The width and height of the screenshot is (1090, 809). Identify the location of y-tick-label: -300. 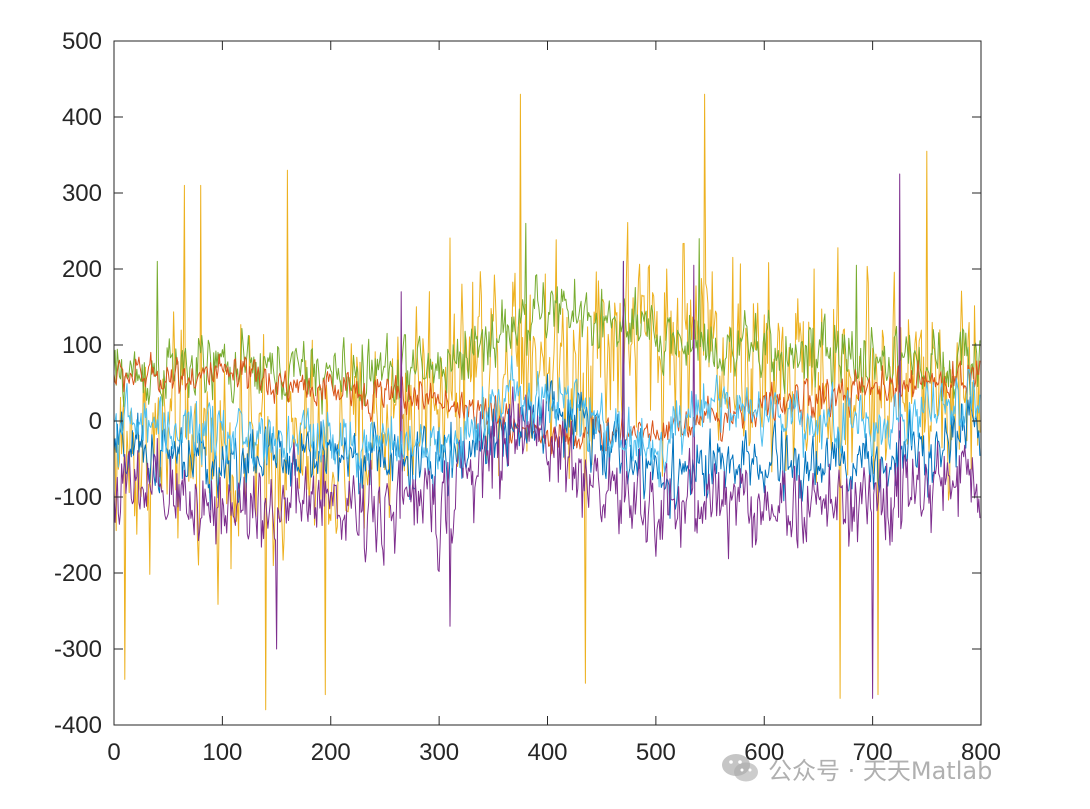
(78, 649).